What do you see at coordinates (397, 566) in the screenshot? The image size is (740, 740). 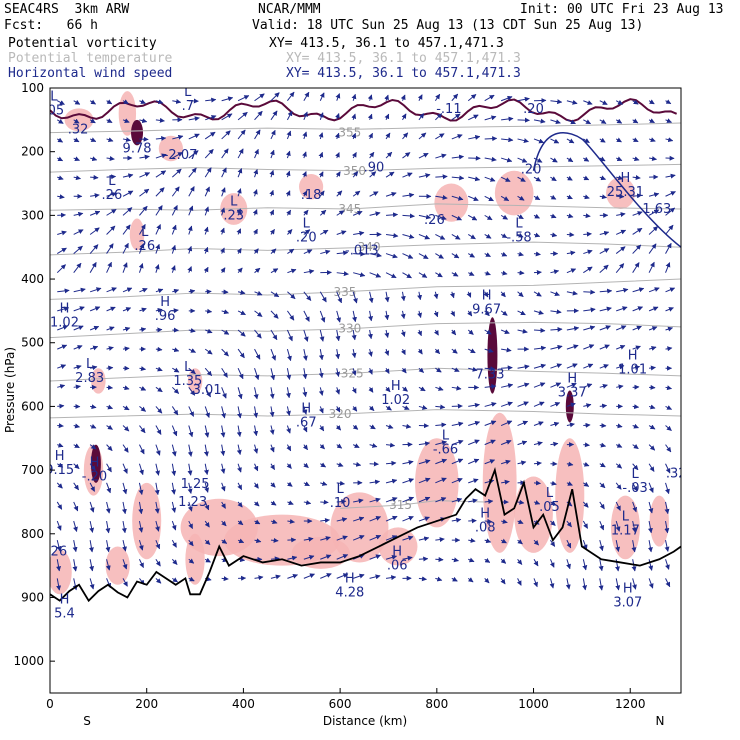 I see `hl-value: .06` at bounding box center [397, 566].